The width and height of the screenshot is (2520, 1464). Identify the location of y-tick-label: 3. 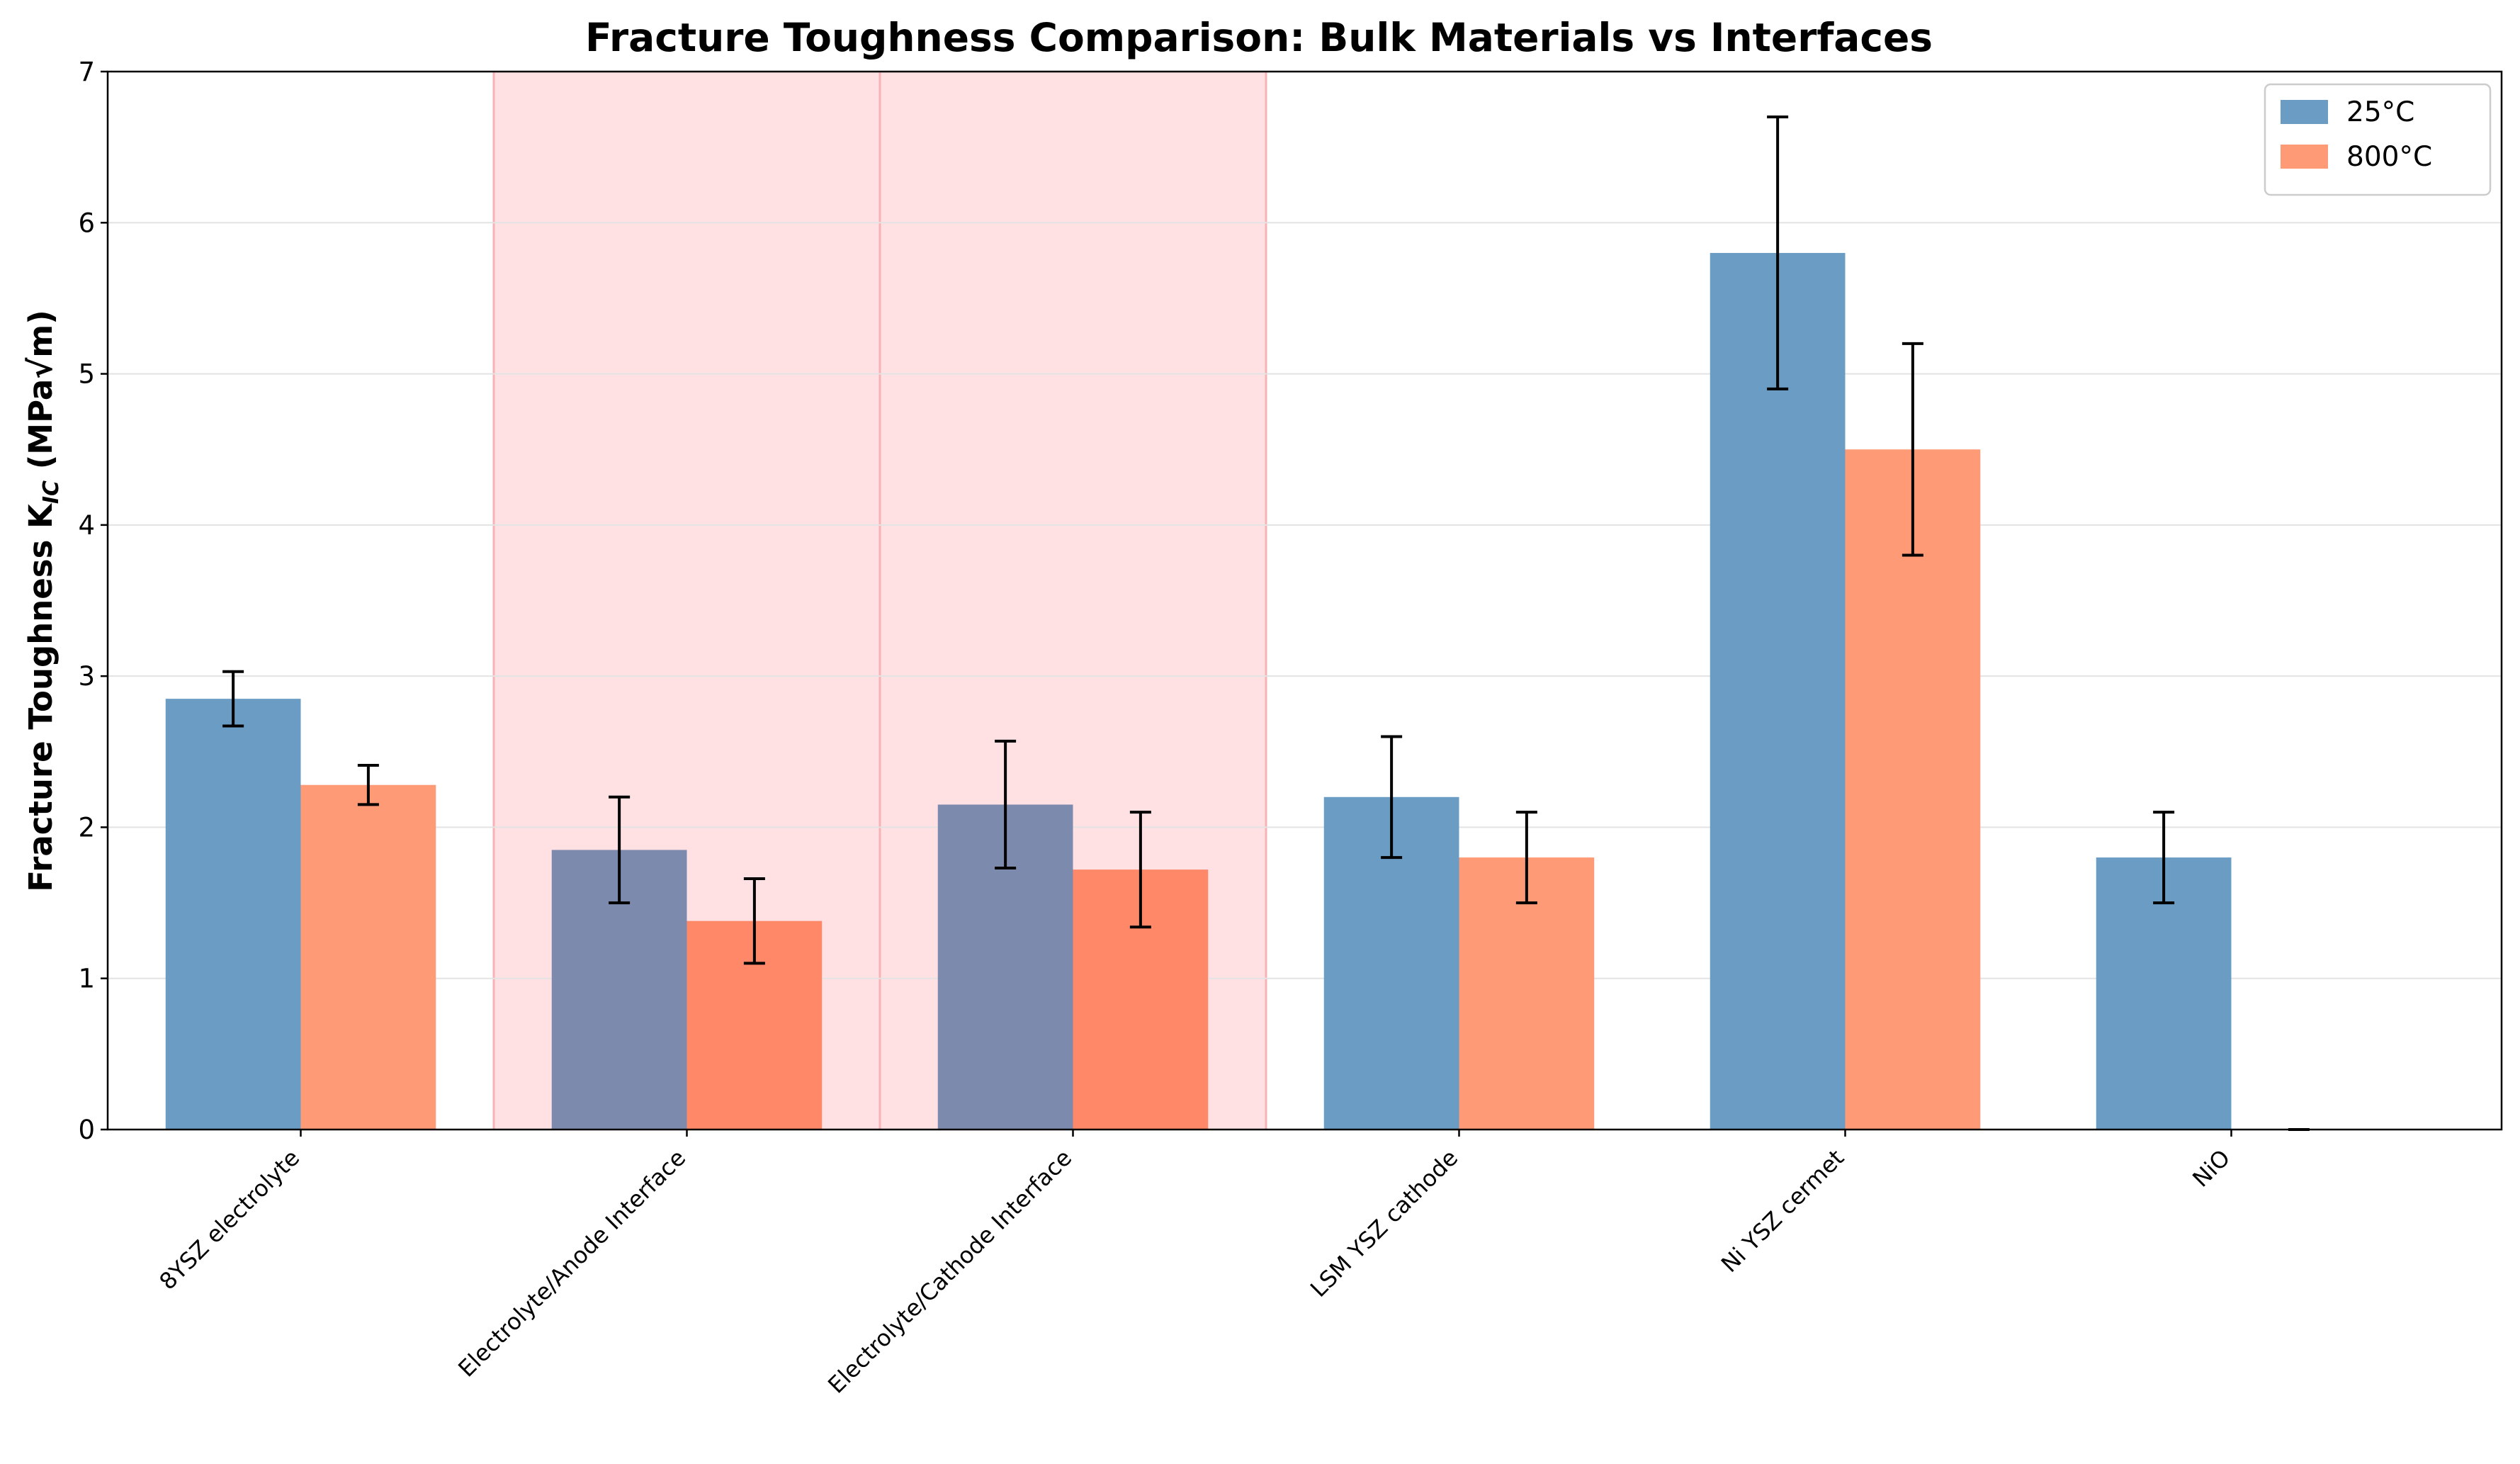
(86, 677).